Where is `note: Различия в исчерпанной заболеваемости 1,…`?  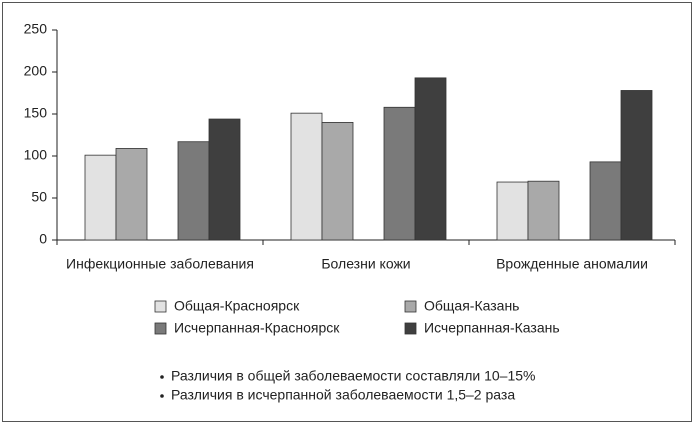 note: Различия в исчерпанной заболеваемости 1,… is located at coordinates (343, 395).